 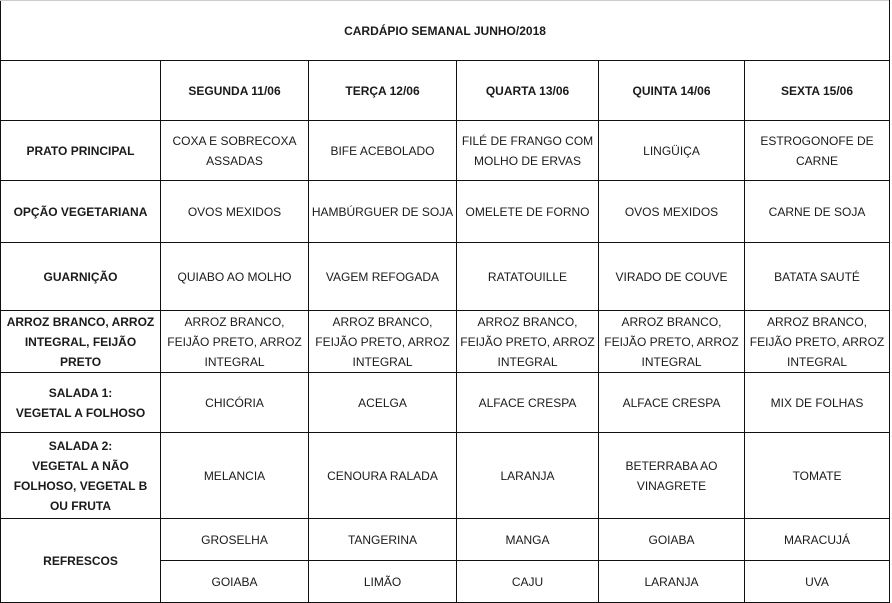 What do you see at coordinates (671, 475) in the screenshot?
I see `menu-cell: BETERRABA AO VINAGRETE` at bounding box center [671, 475].